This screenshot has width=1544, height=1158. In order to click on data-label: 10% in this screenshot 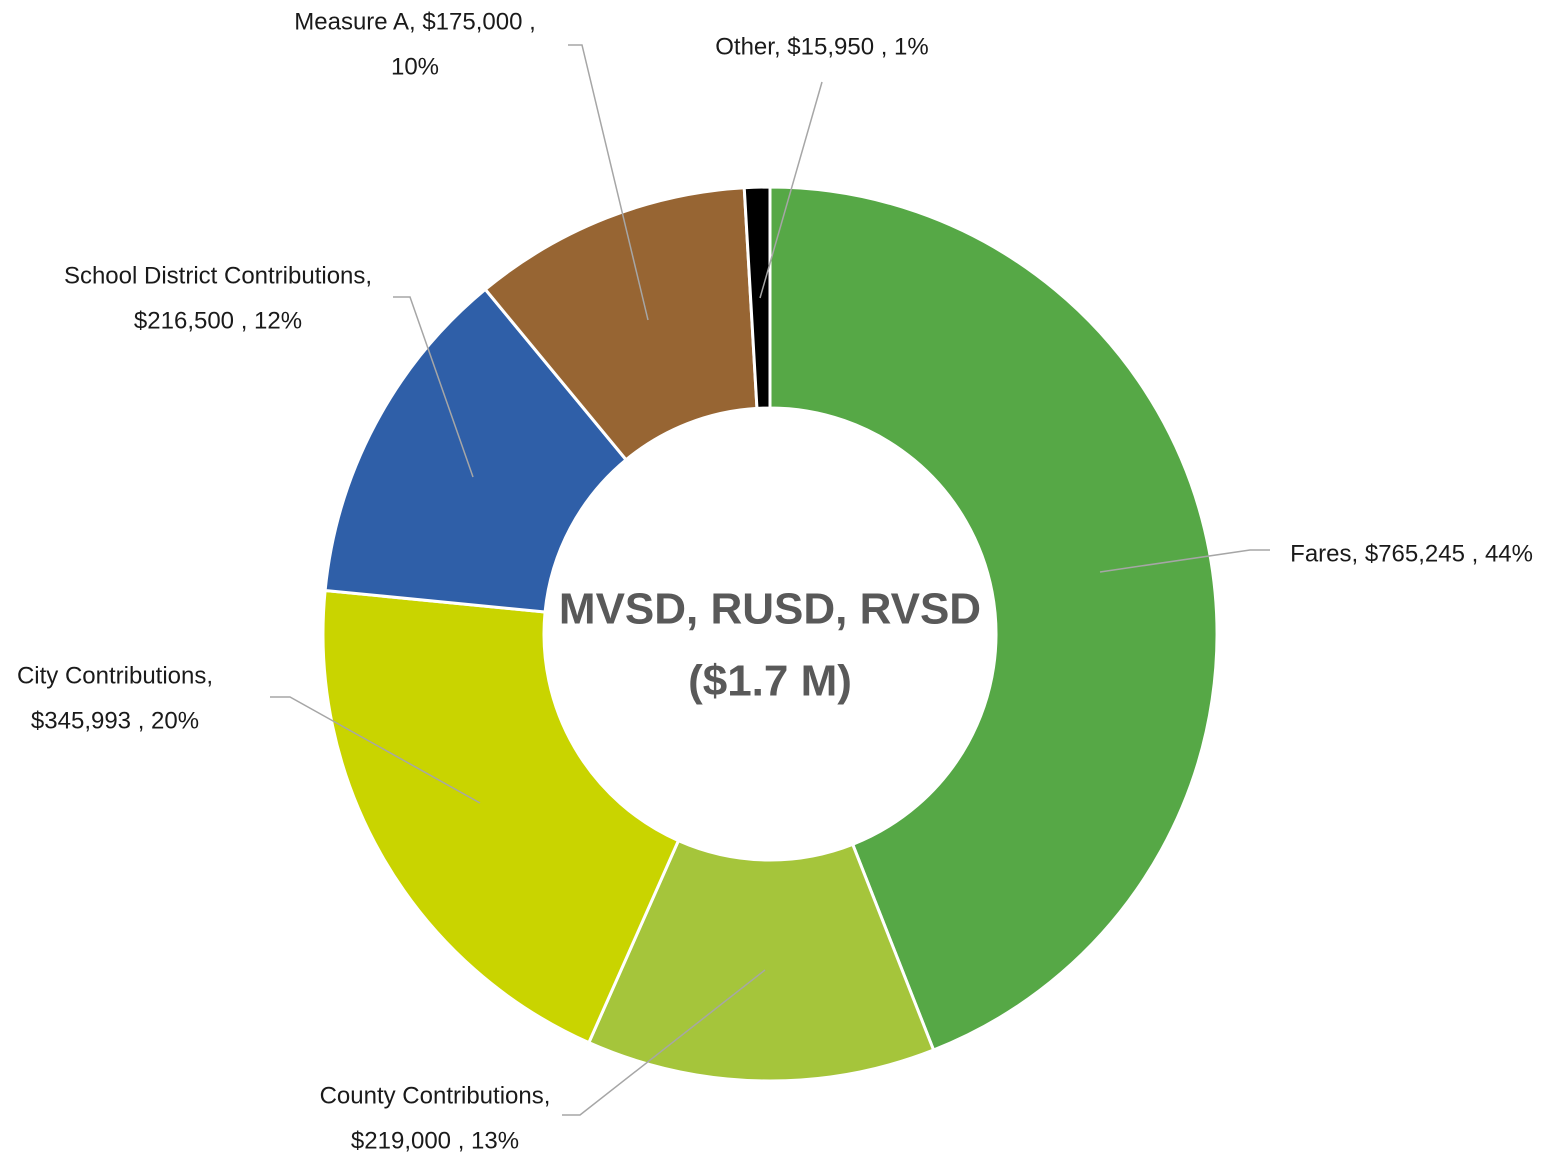, I will do `click(415, 66)`.